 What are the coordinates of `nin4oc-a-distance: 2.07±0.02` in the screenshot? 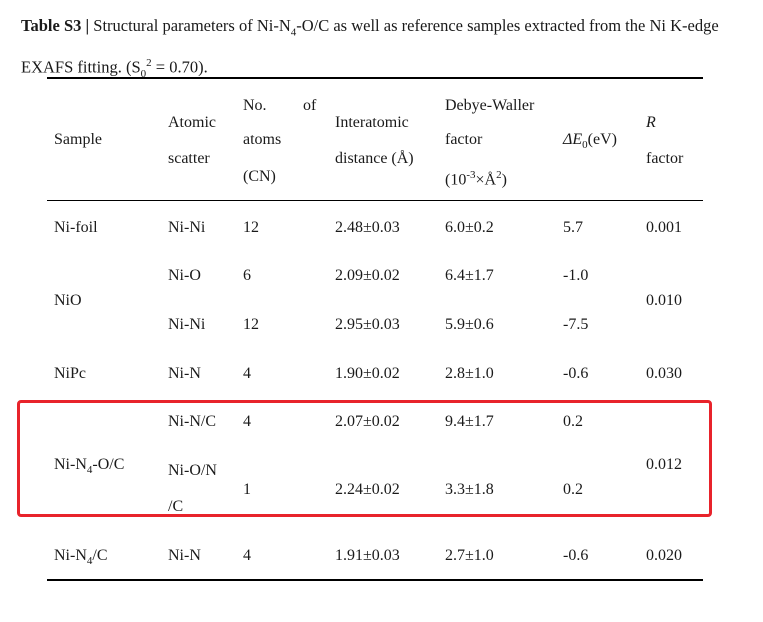 It's located at (367, 421).